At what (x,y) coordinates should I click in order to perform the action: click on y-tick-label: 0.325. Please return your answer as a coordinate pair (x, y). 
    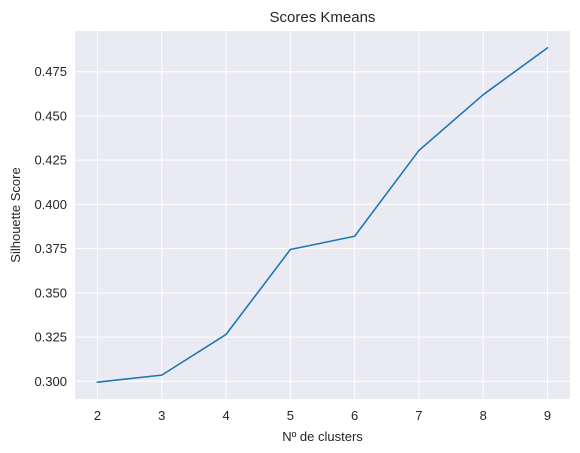
    Looking at the image, I should click on (50, 337).